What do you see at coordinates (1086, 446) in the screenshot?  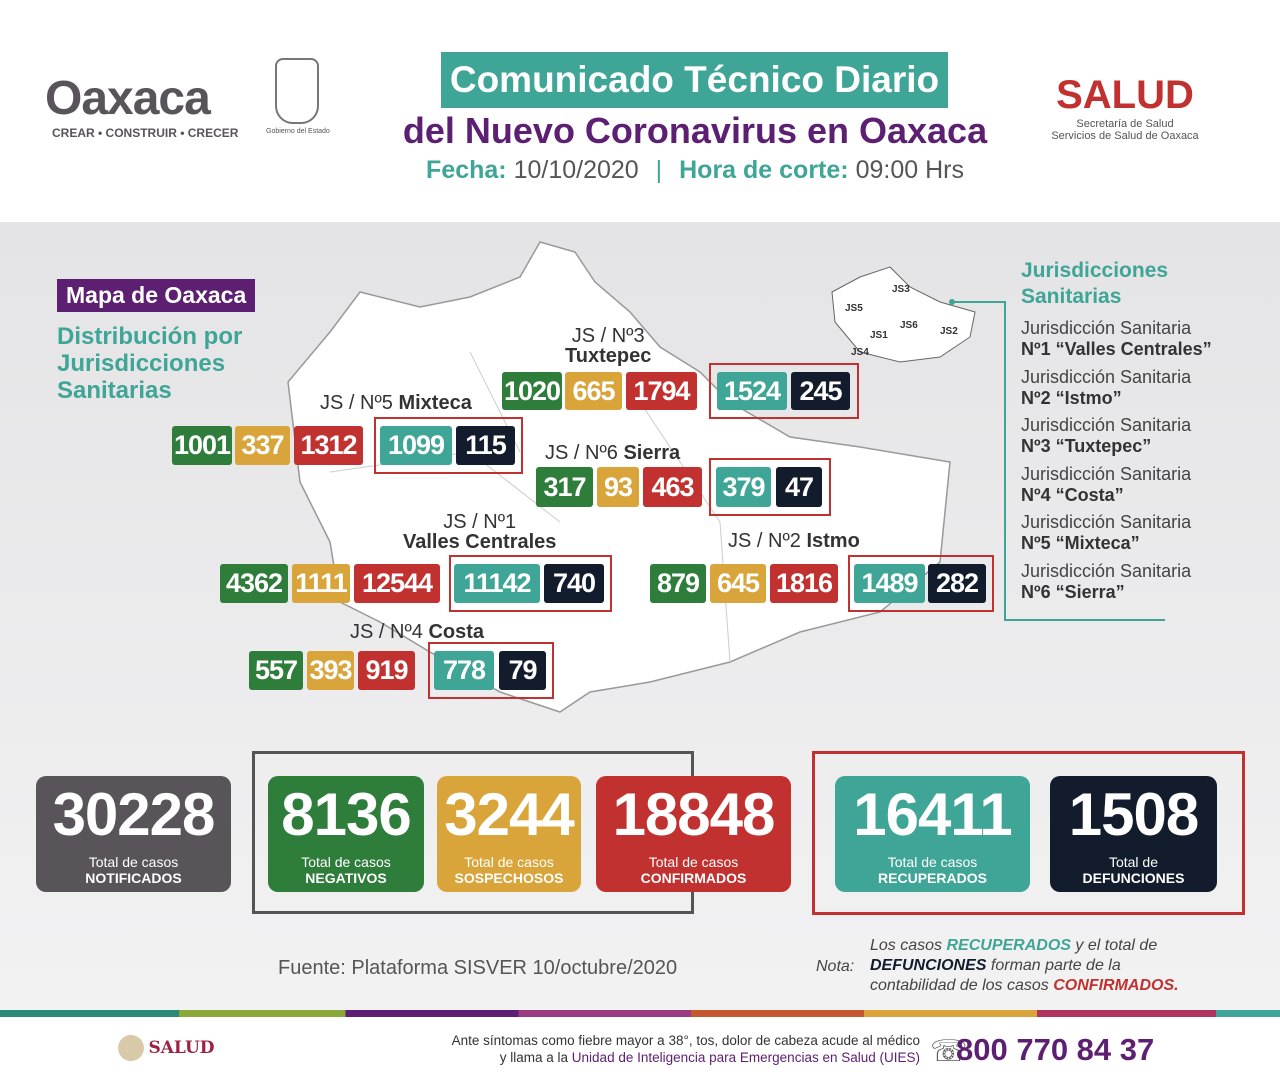 I see `jurisdiccion-l2: Nº3 “Tuxtepec”` at bounding box center [1086, 446].